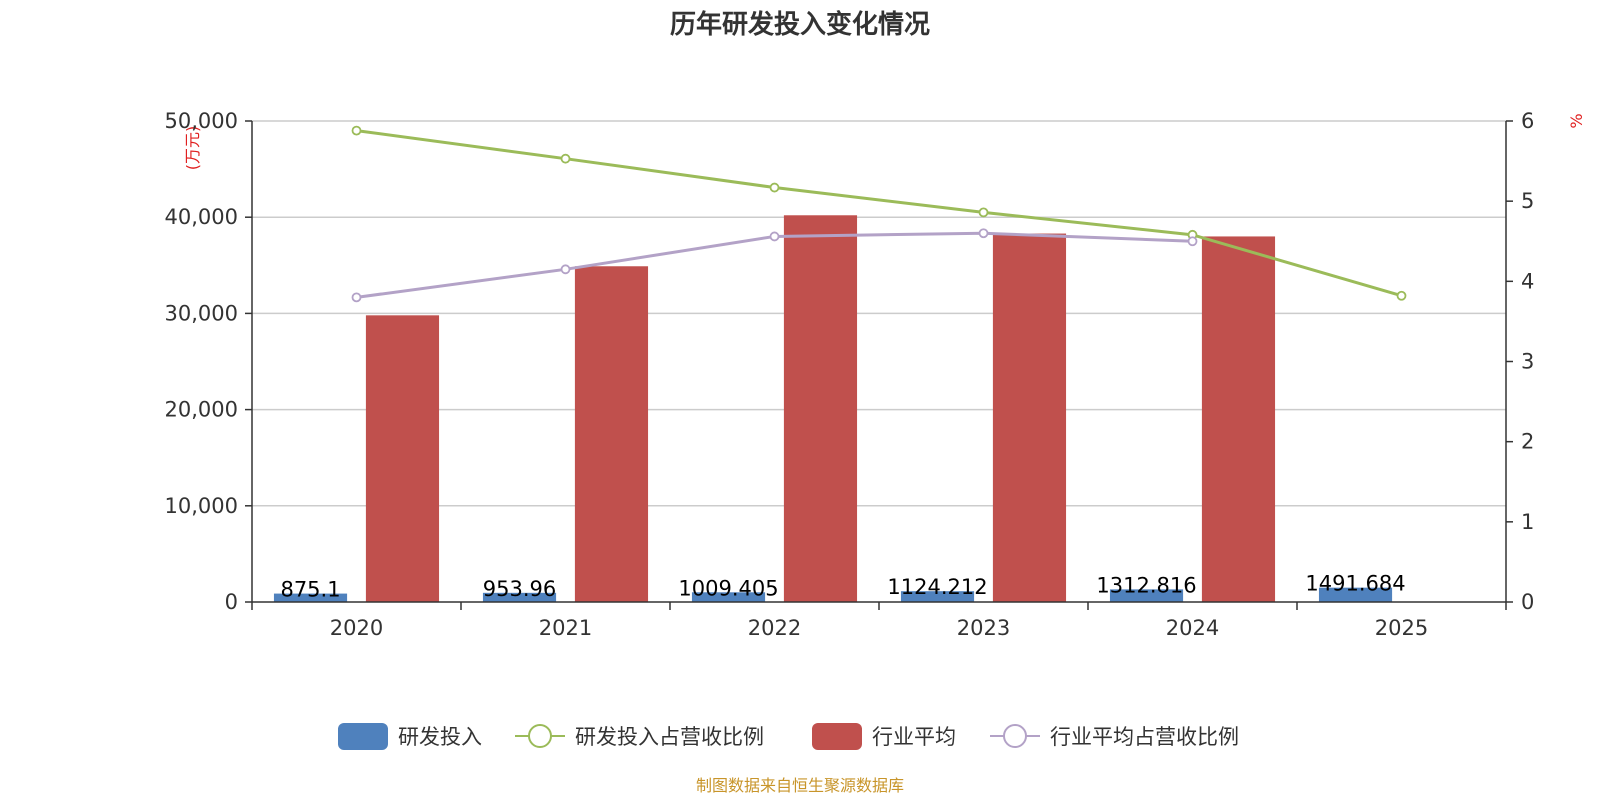 Image resolution: width=1600 pixels, height=800 pixels. I want to click on x-tick-label: 2024, so click(1192, 628).